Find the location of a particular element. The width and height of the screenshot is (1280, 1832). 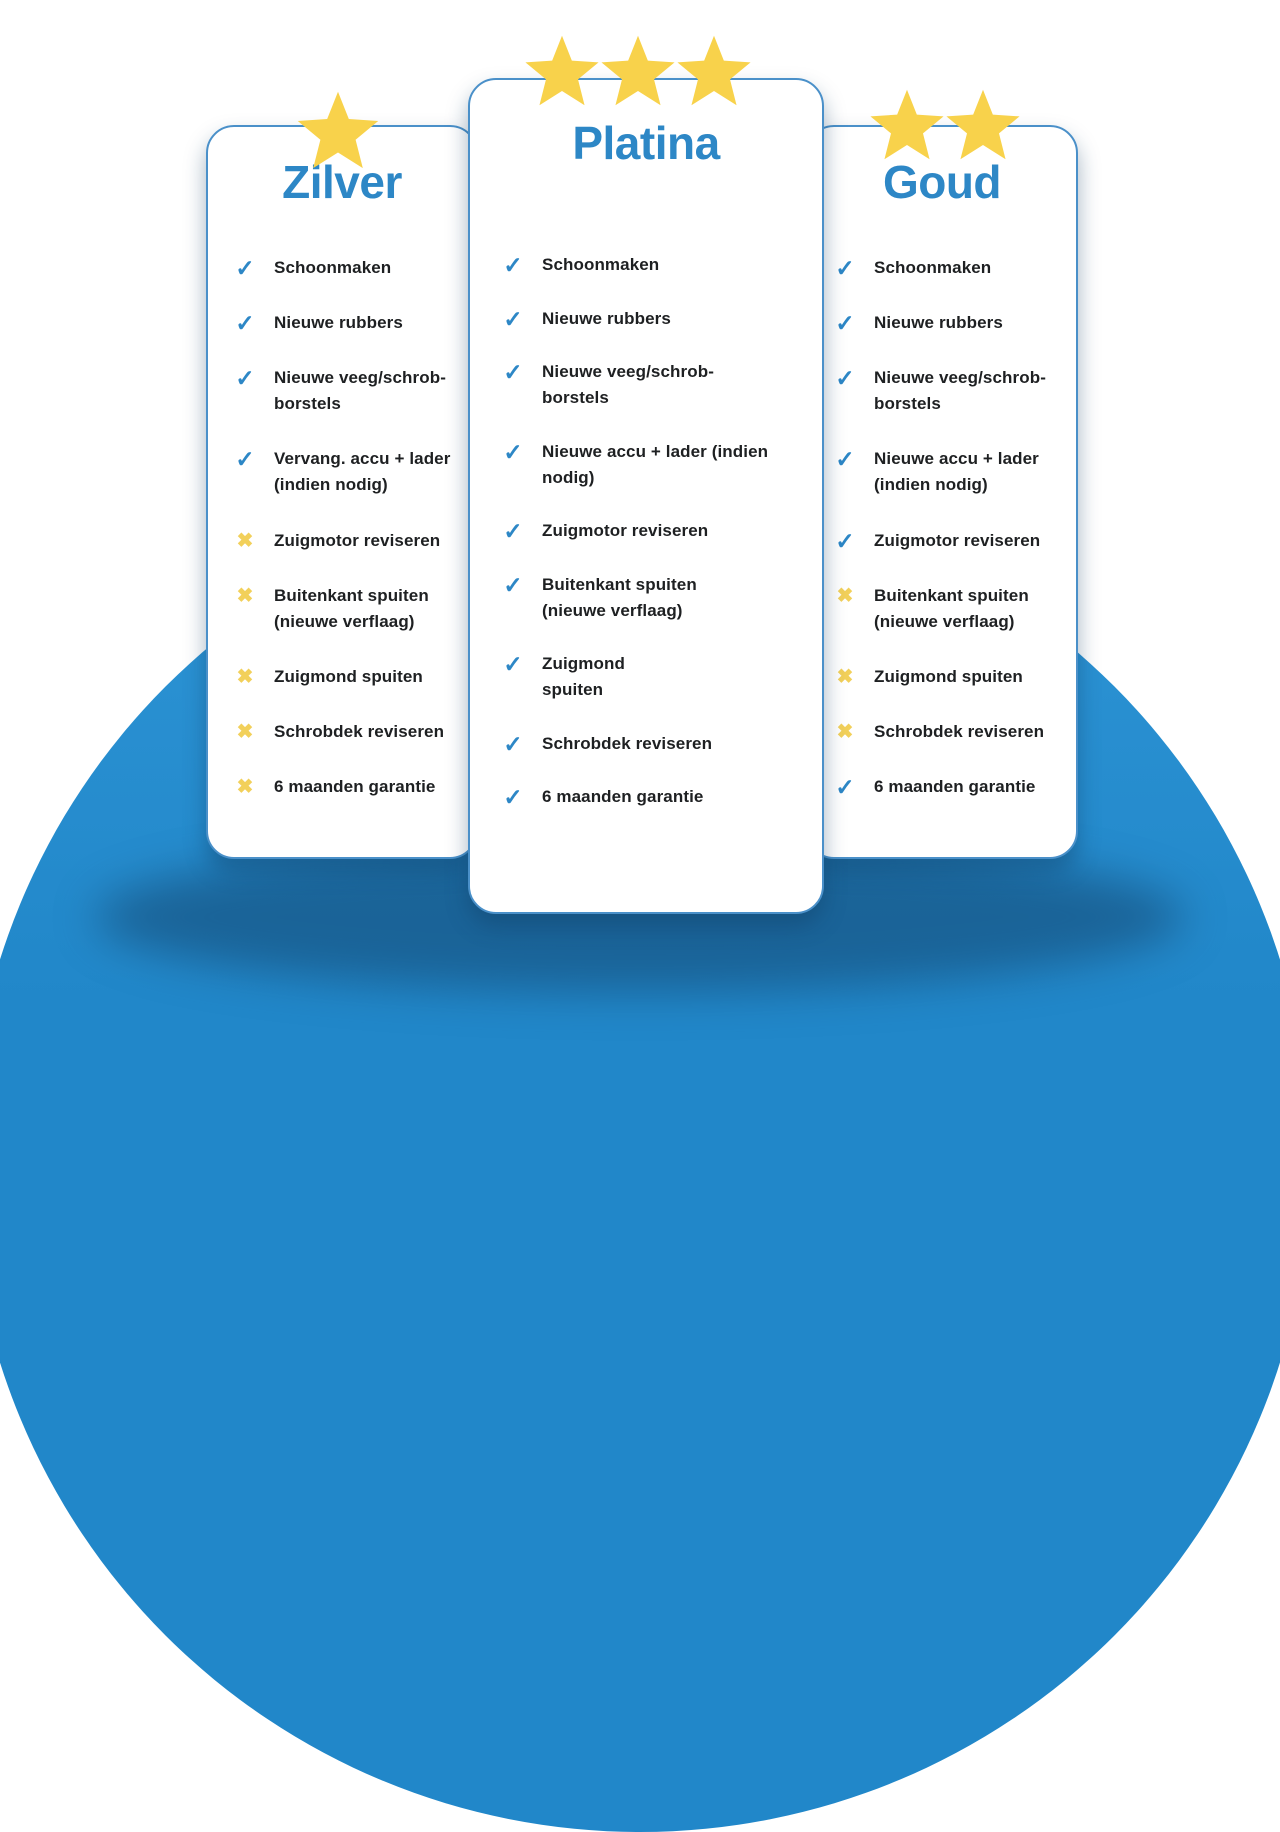

feature-row: ✖ 6 maanden garantie is located at coordinates (348, 787).